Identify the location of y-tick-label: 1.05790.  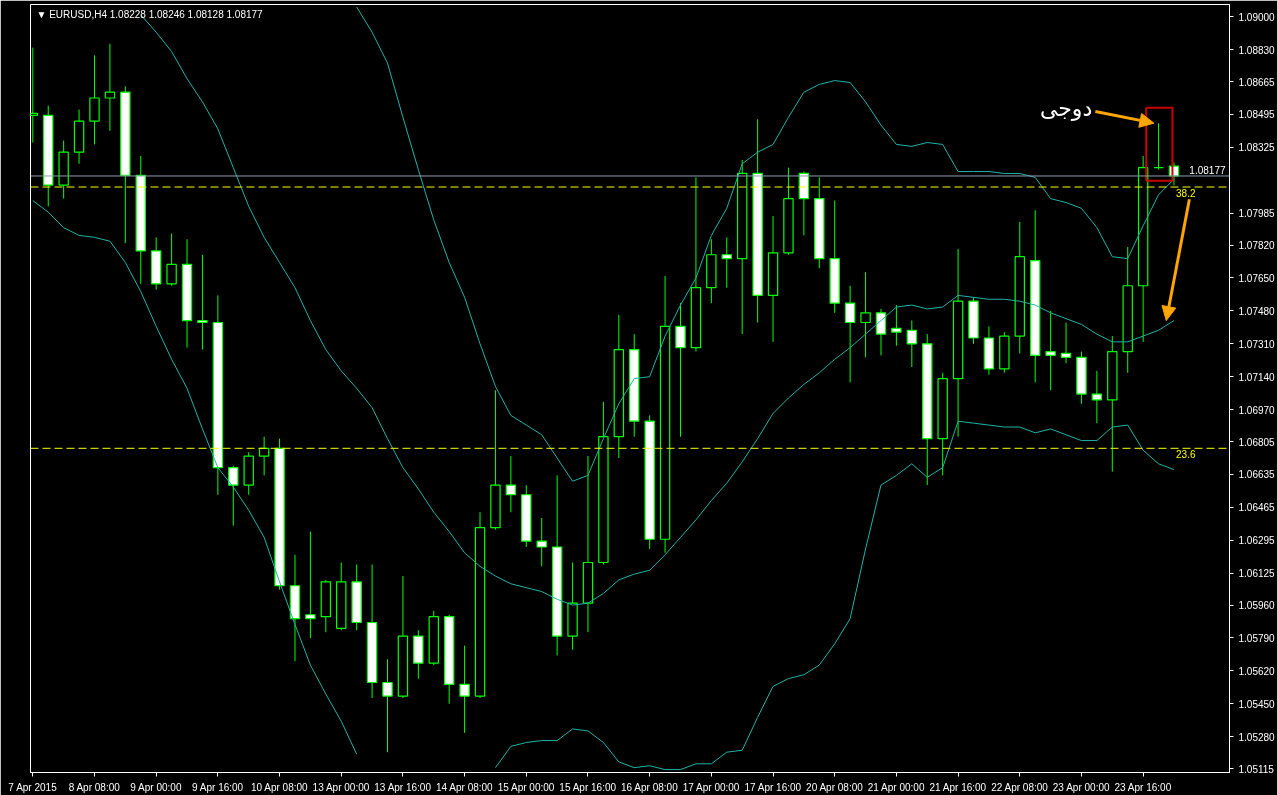
(1257, 638).